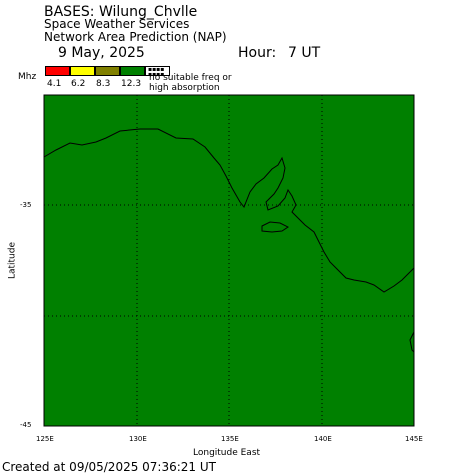 This screenshot has height=476, width=462. I want to click on frequency-legend: ▪▪▪▪ ▪▪▪▪, so click(107, 72).